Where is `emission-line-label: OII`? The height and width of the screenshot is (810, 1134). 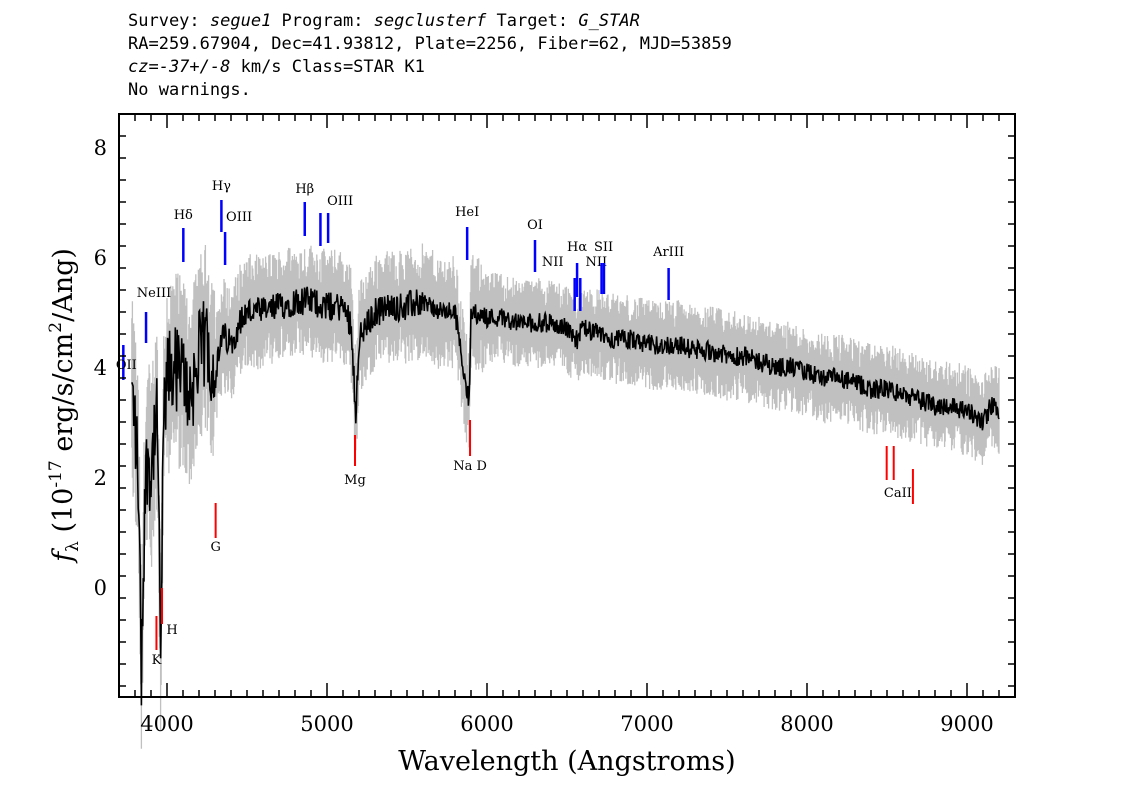 emission-line-label: OII is located at coordinates (126, 365).